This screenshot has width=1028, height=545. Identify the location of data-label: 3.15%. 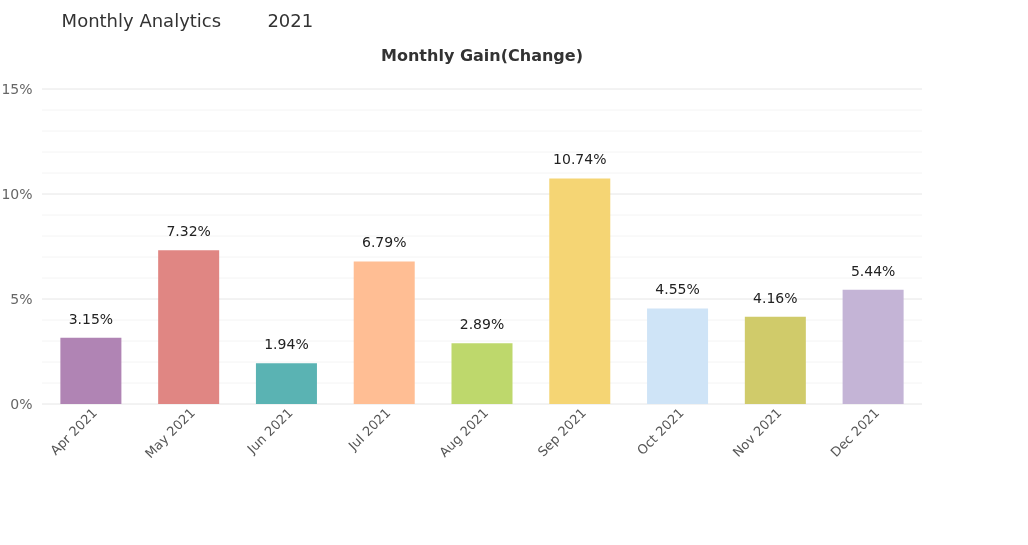
(91, 318).